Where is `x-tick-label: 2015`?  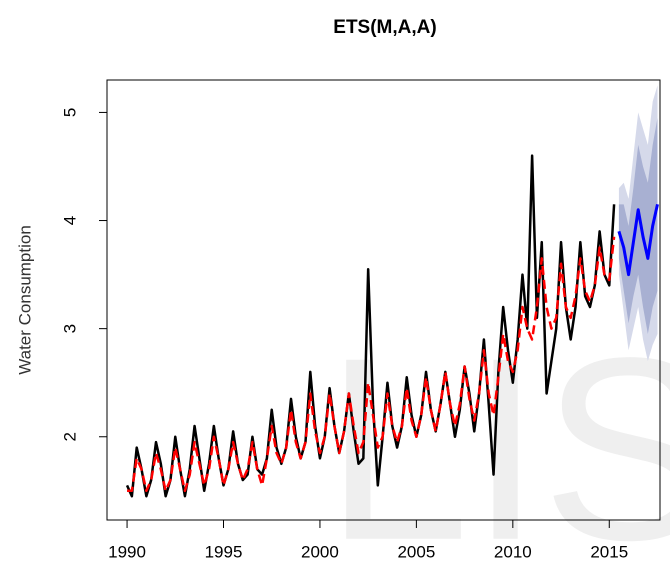
x-tick-label: 2015 is located at coordinates (609, 551).